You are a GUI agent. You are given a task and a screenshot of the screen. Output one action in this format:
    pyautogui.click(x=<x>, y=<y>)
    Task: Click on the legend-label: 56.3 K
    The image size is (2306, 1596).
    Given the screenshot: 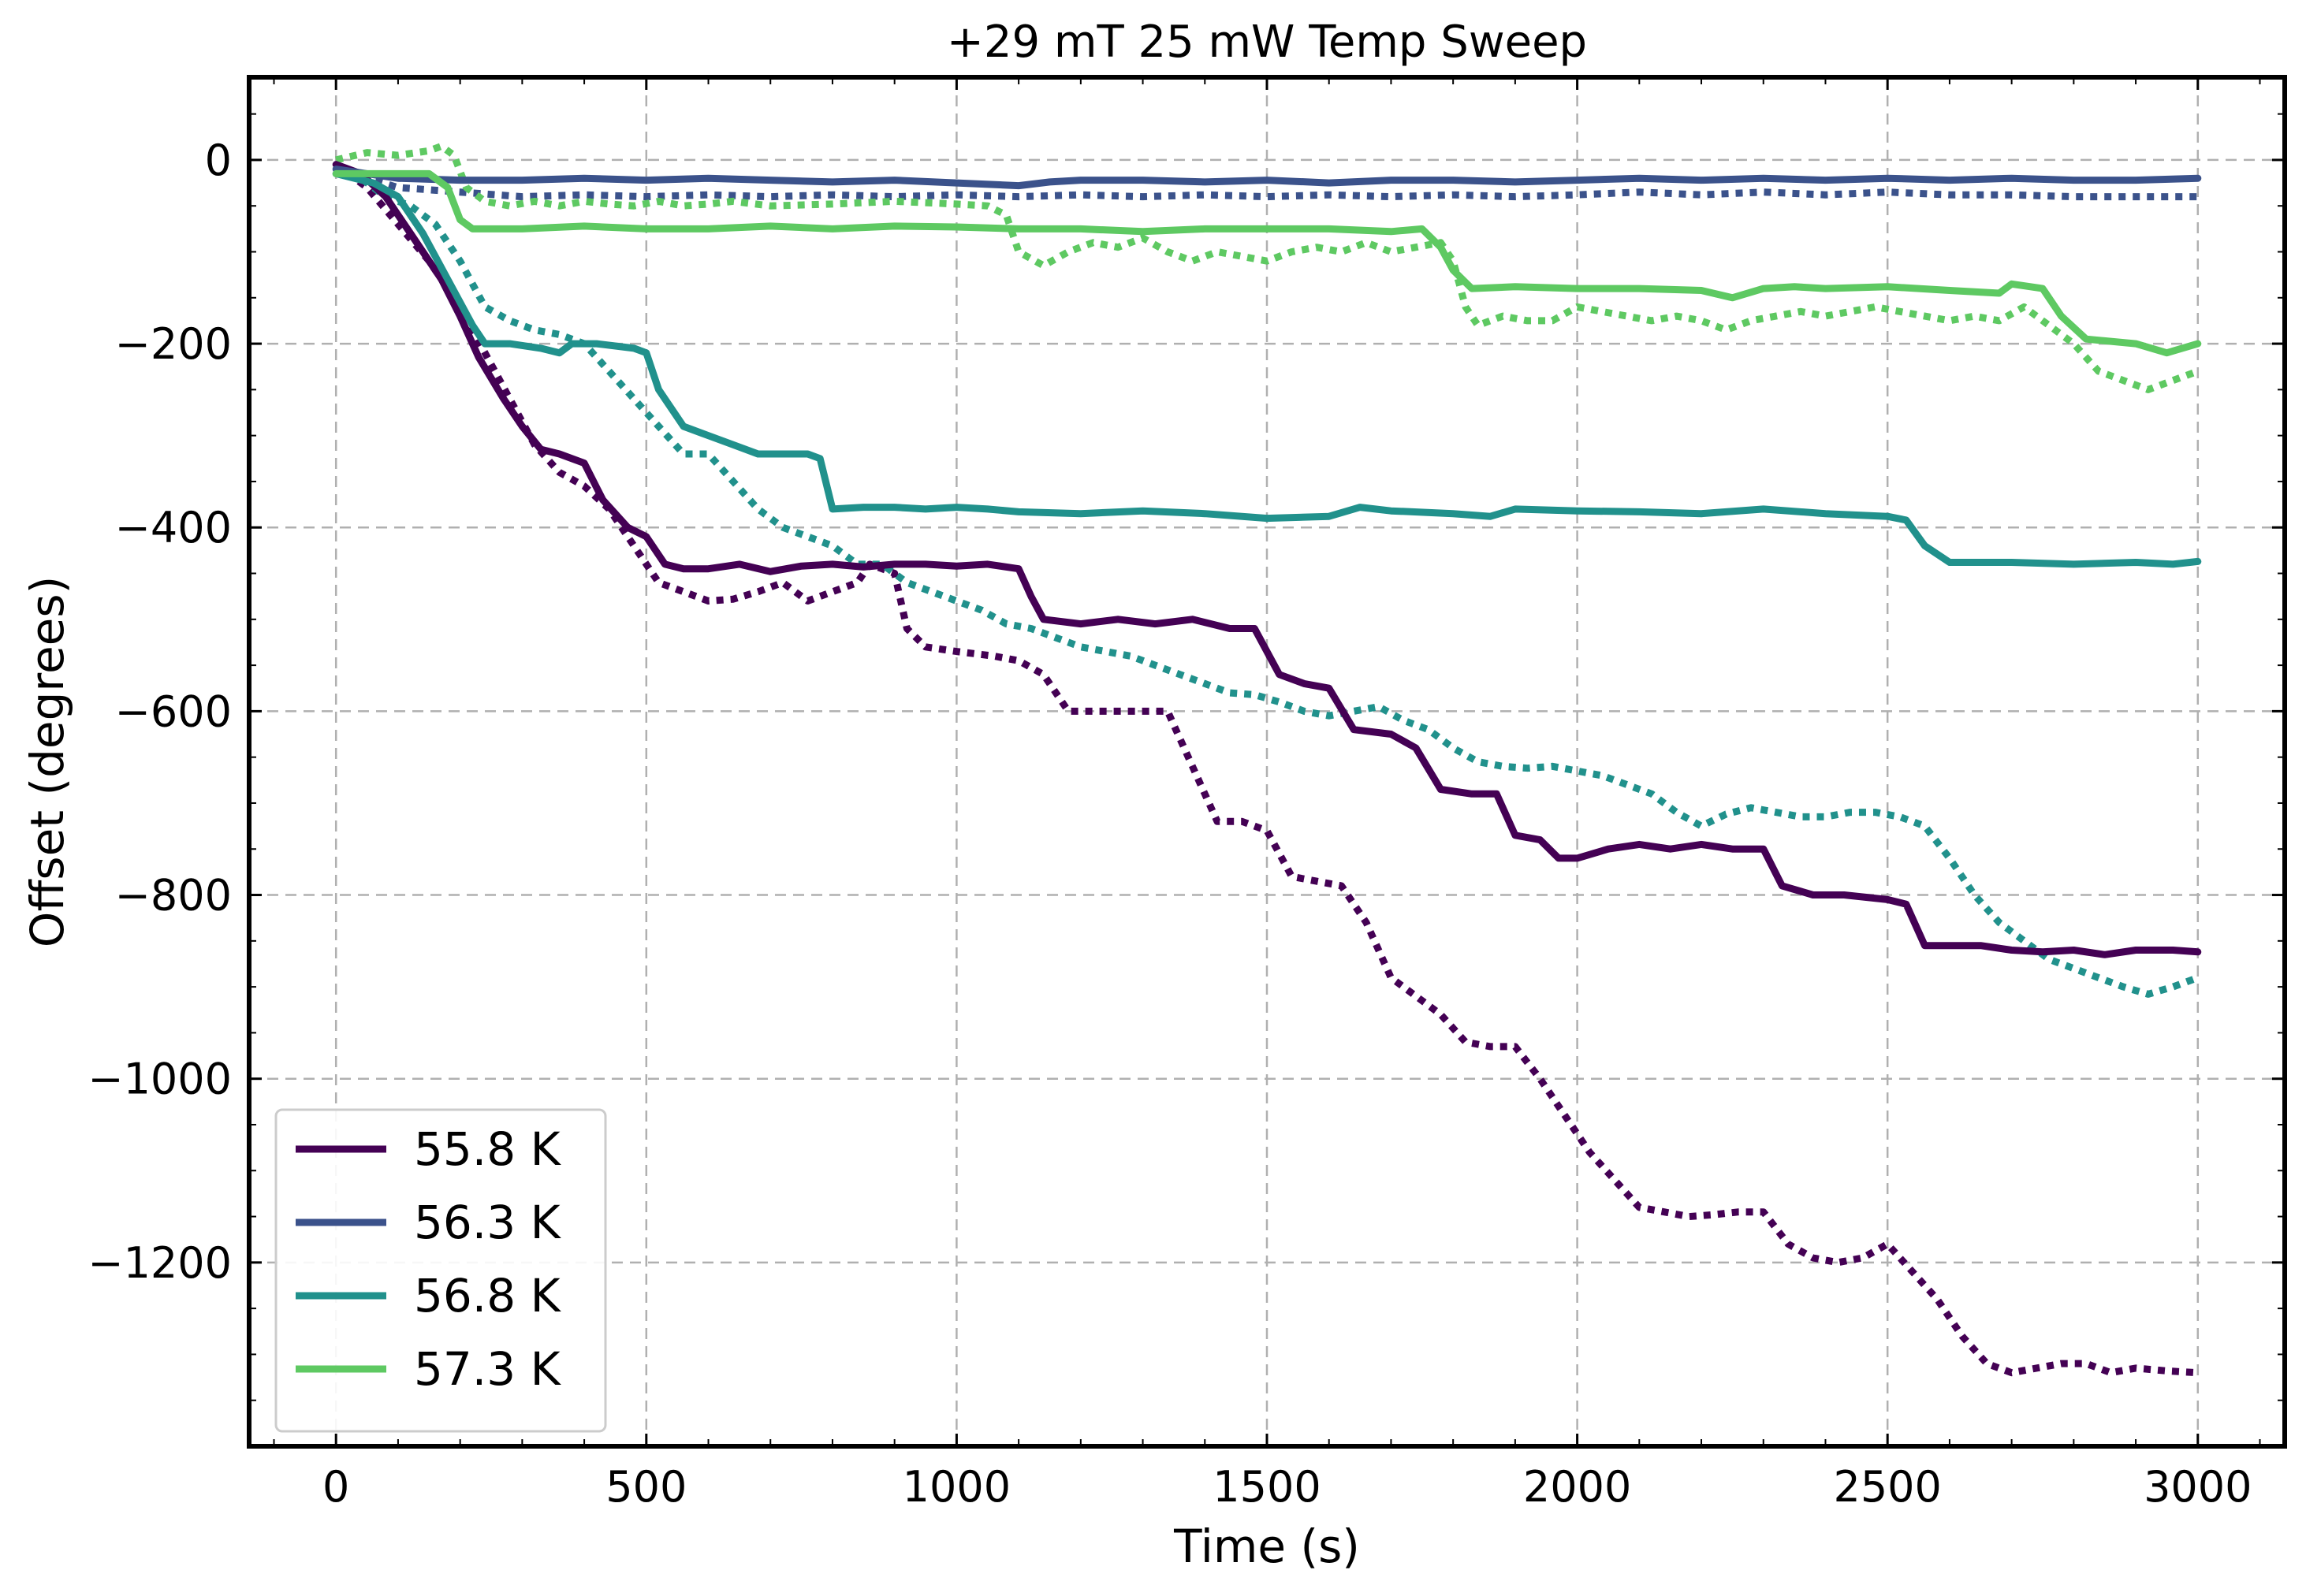 What is the action you would take?
    pyautogui.click(x=488, y=1222)
    